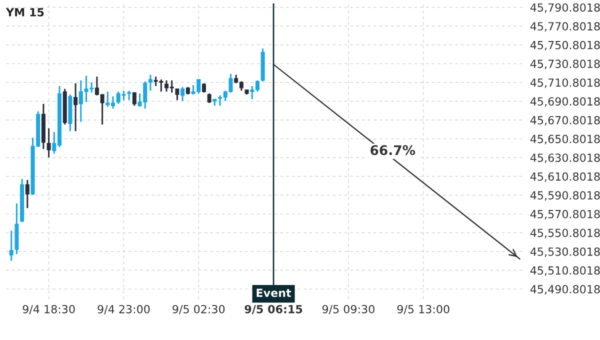 This screenshot has width=600, height=340. What do you see at coordinates (565, 45) in the screenshot?
I see `y-tick-label: 45,750.8018` at bounding box center [565, 45].